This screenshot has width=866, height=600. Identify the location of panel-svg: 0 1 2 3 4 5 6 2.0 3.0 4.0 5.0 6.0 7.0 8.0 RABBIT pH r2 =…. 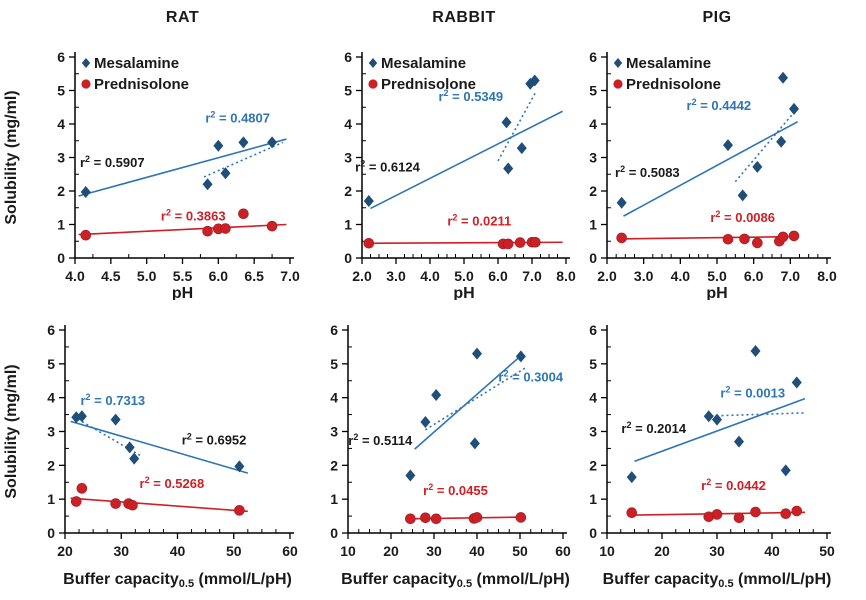
(460, 155).